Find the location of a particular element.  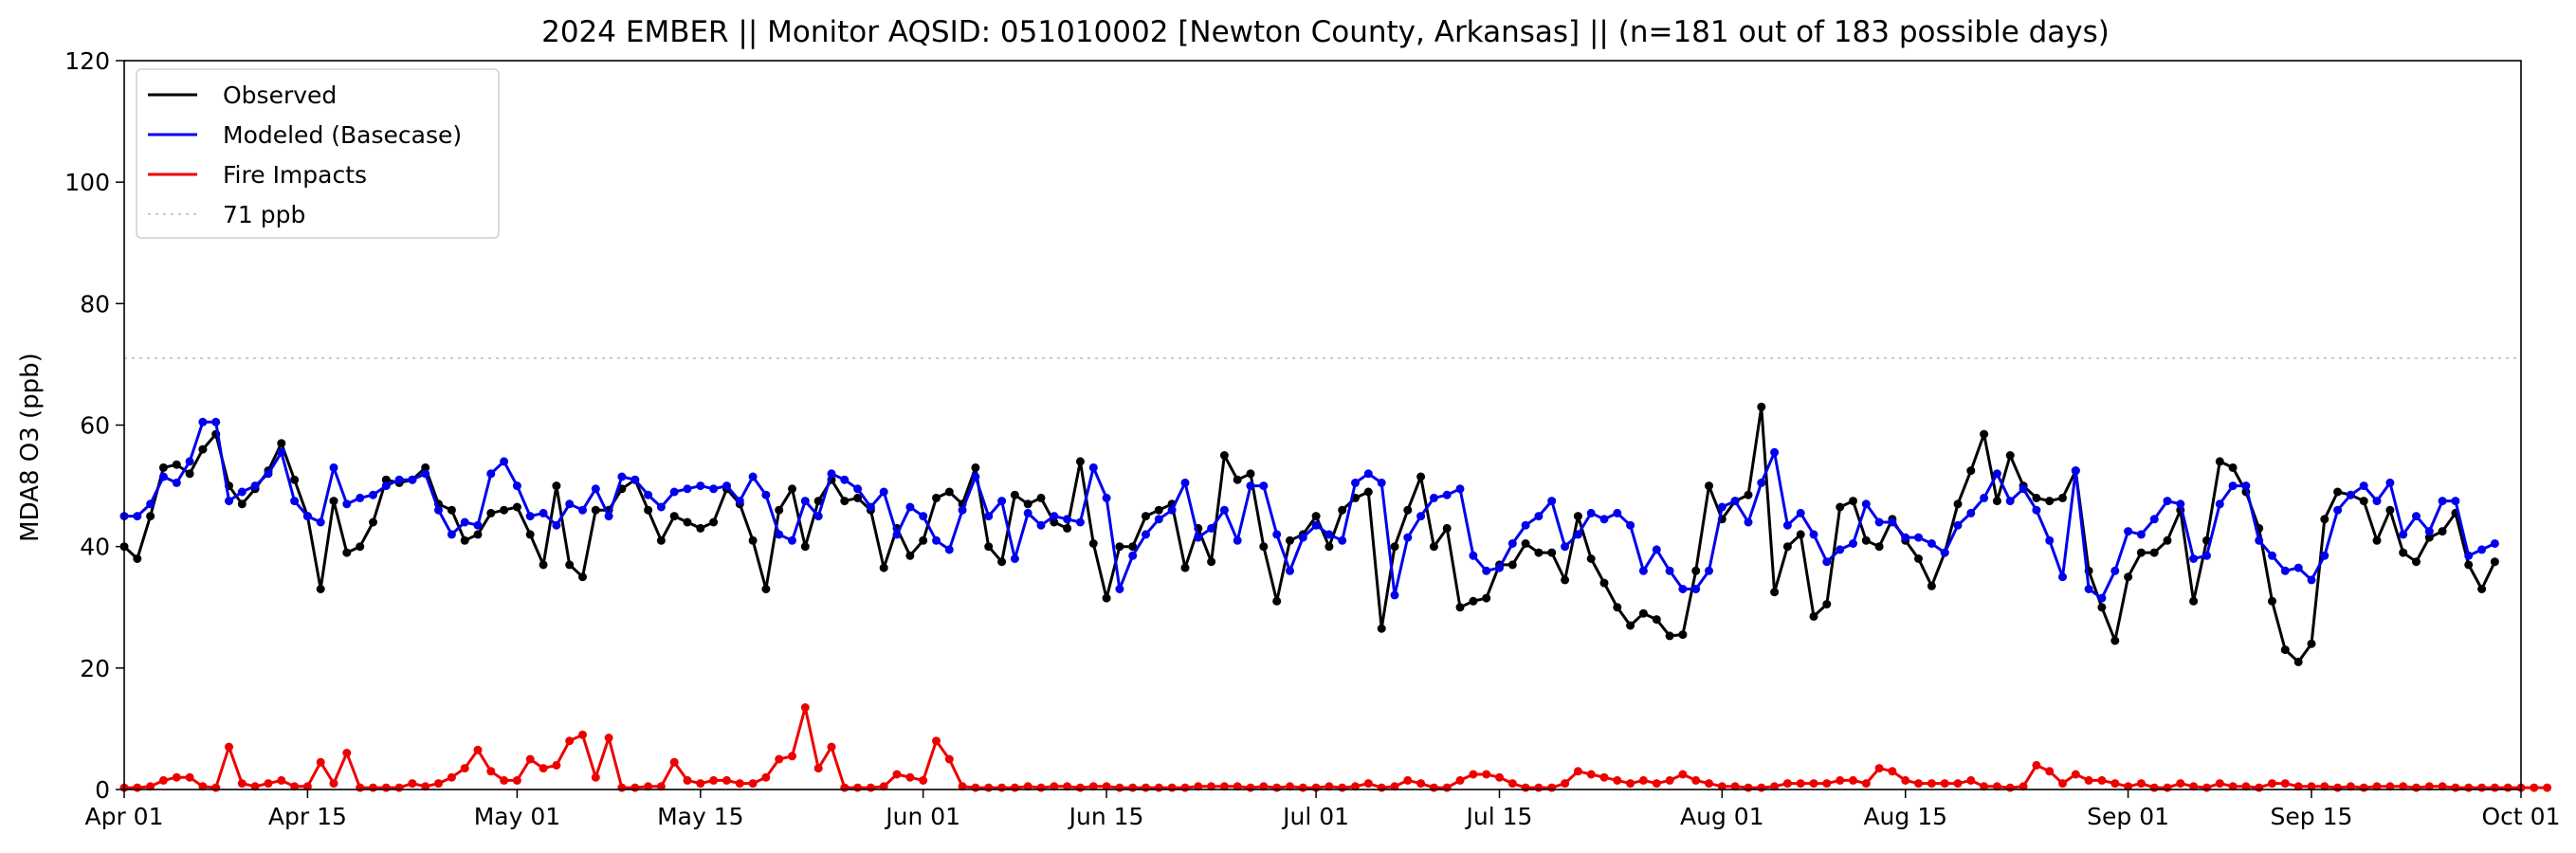

x-tick-label: Jun 01 is located at coordinates (922, 816).